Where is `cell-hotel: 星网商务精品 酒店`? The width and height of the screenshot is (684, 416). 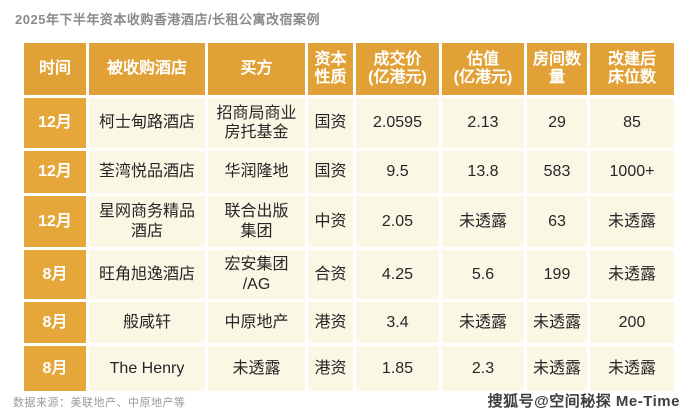 cell-hotel: 星网商务精品 酒店 is located at coordinates (147, 221).